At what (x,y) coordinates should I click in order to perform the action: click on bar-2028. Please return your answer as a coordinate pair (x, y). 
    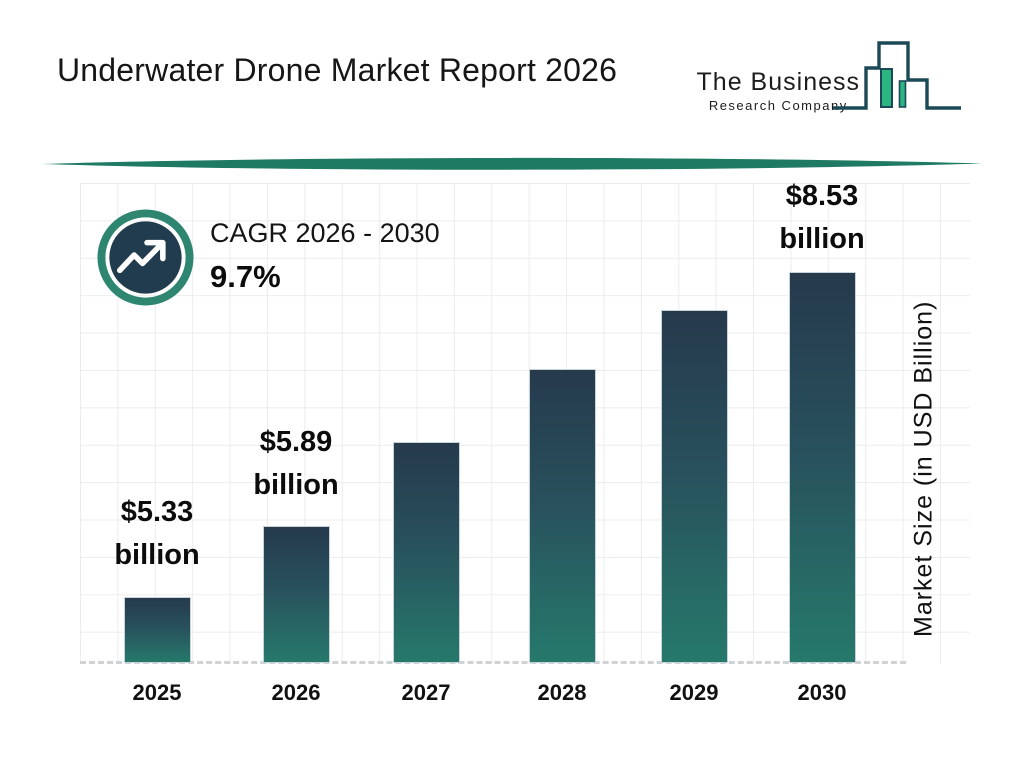
    Looking at the image, I should click on (562, 516).